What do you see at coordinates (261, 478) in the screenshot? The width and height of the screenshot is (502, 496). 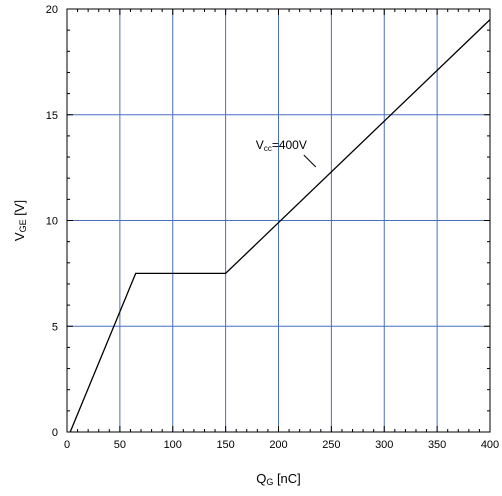 I see `x-axis-title-main: Q` at bounding box center [261, 478].